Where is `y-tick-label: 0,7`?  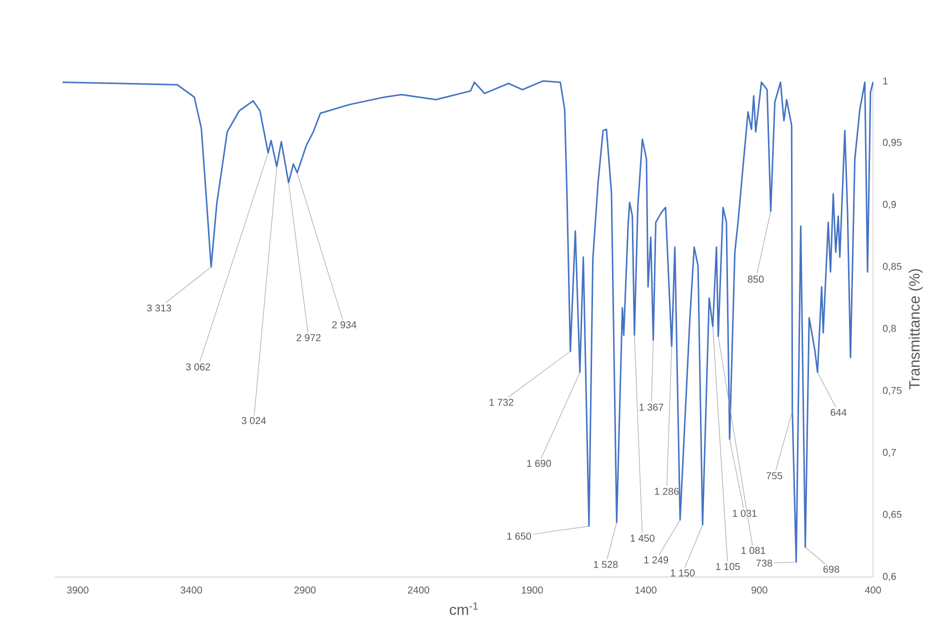
y-tick-label: 0,7 is located at coordinates (889, 453).